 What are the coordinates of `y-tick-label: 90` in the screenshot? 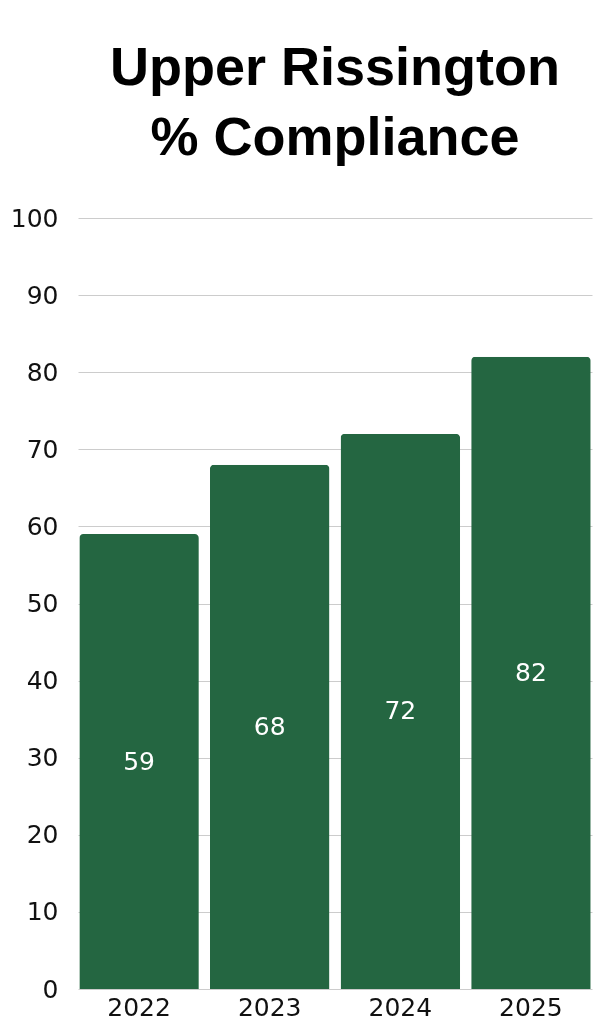 It's located at (42, 295).